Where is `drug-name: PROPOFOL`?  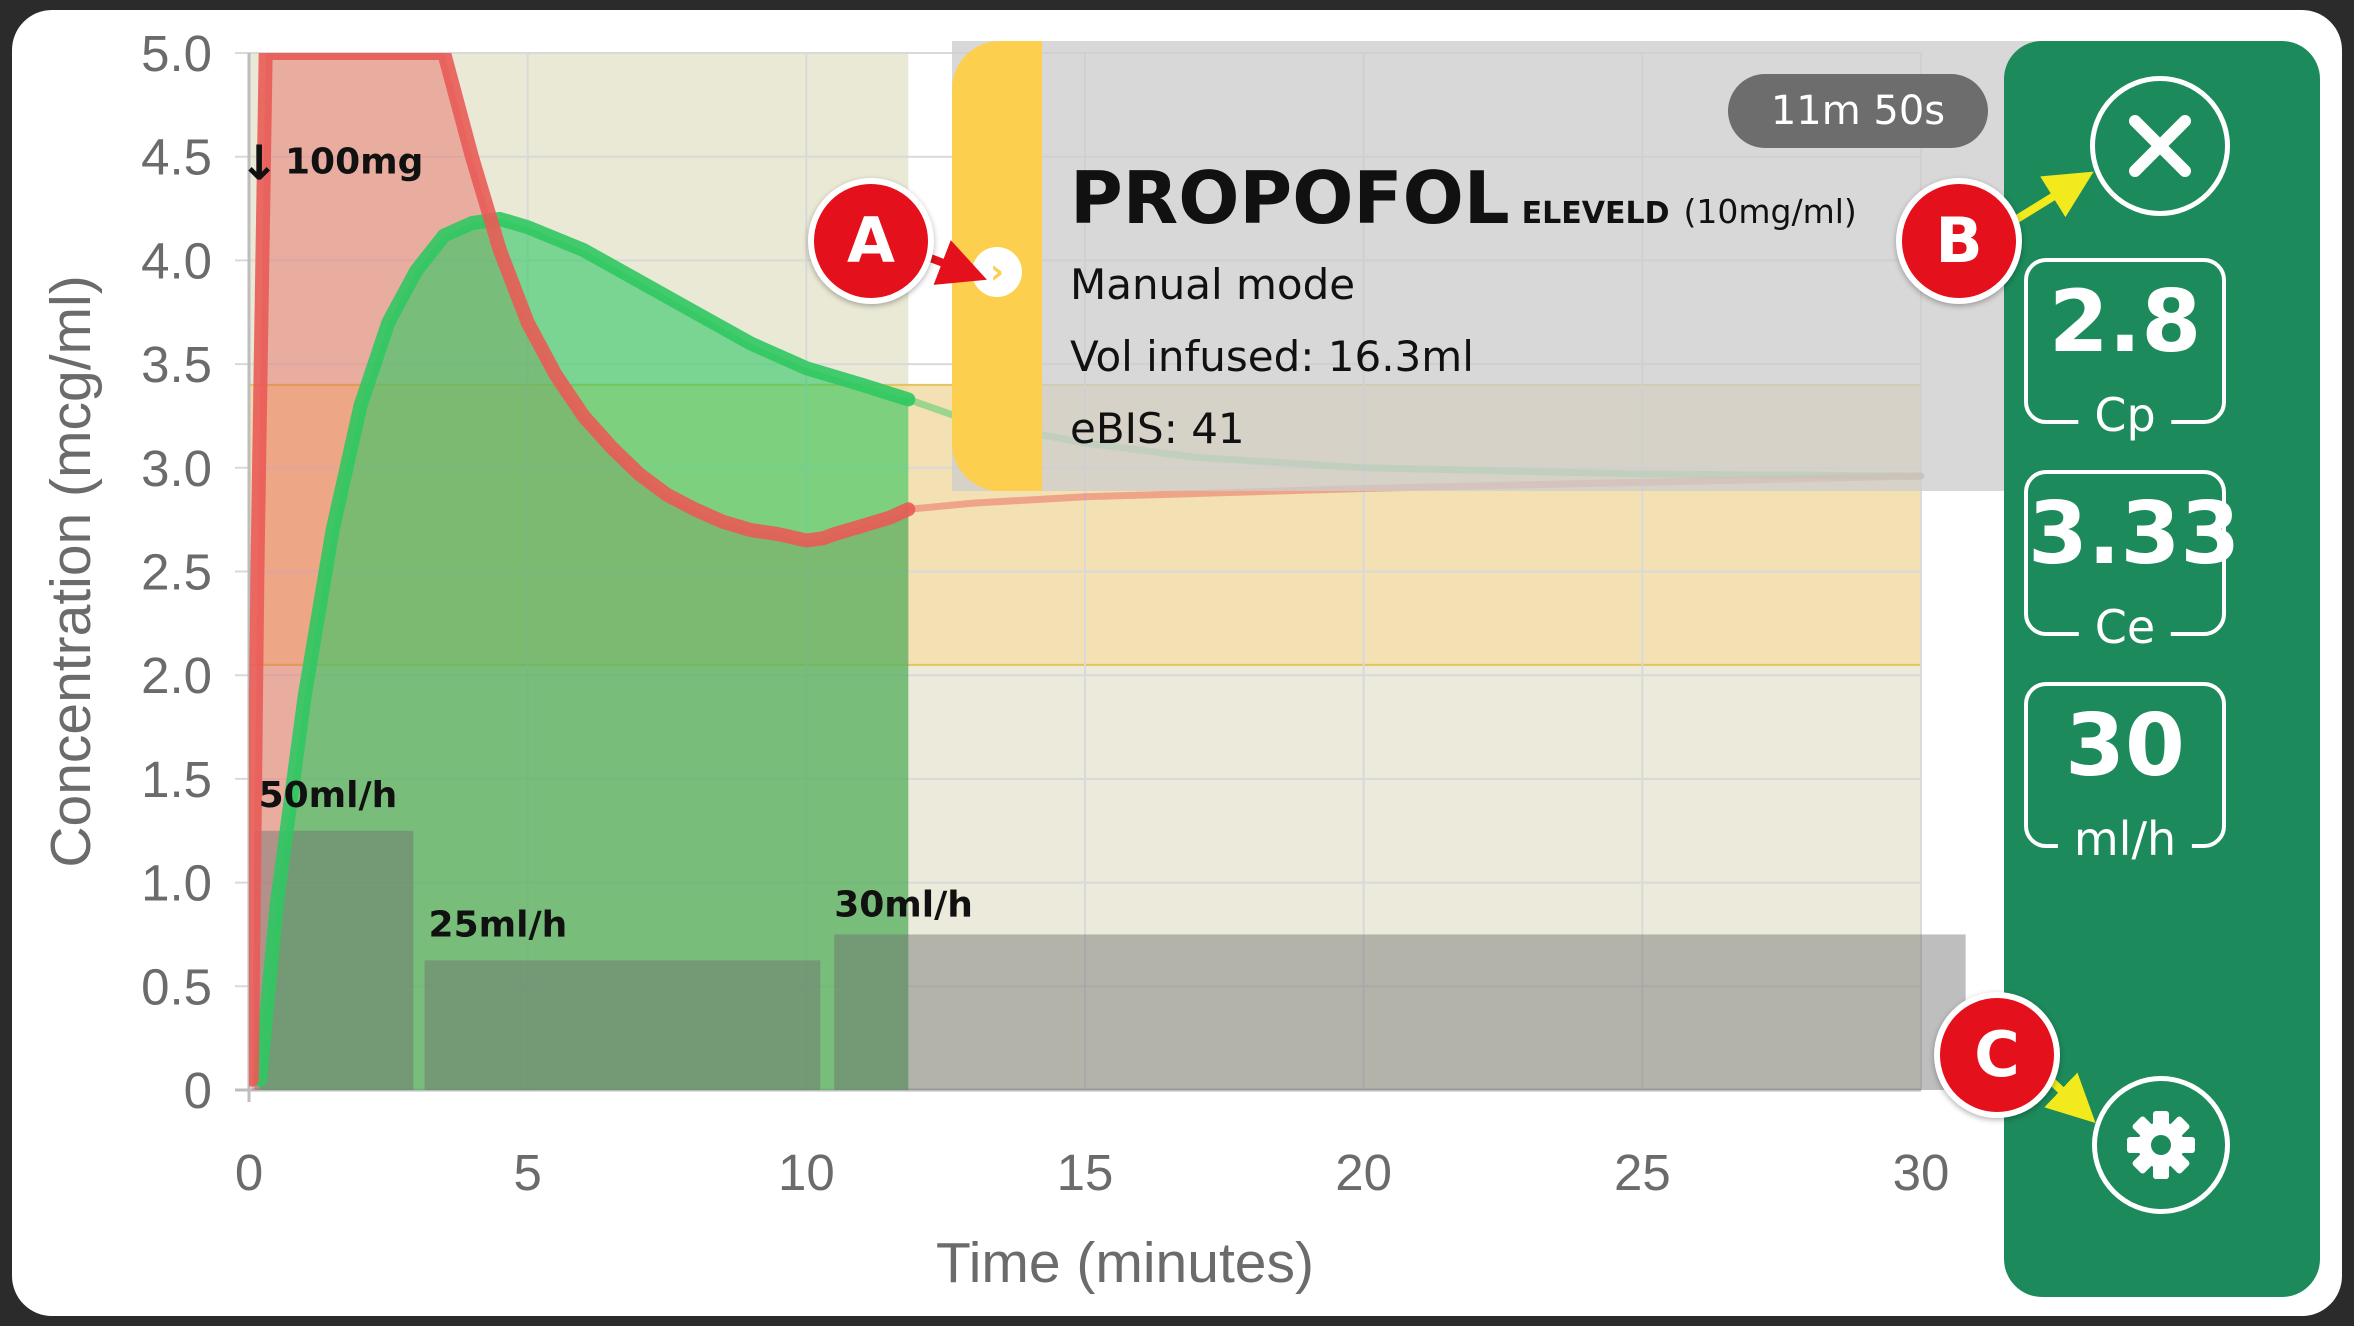
drug-name: PROPOFOL is located at coordinates (1290, 198).